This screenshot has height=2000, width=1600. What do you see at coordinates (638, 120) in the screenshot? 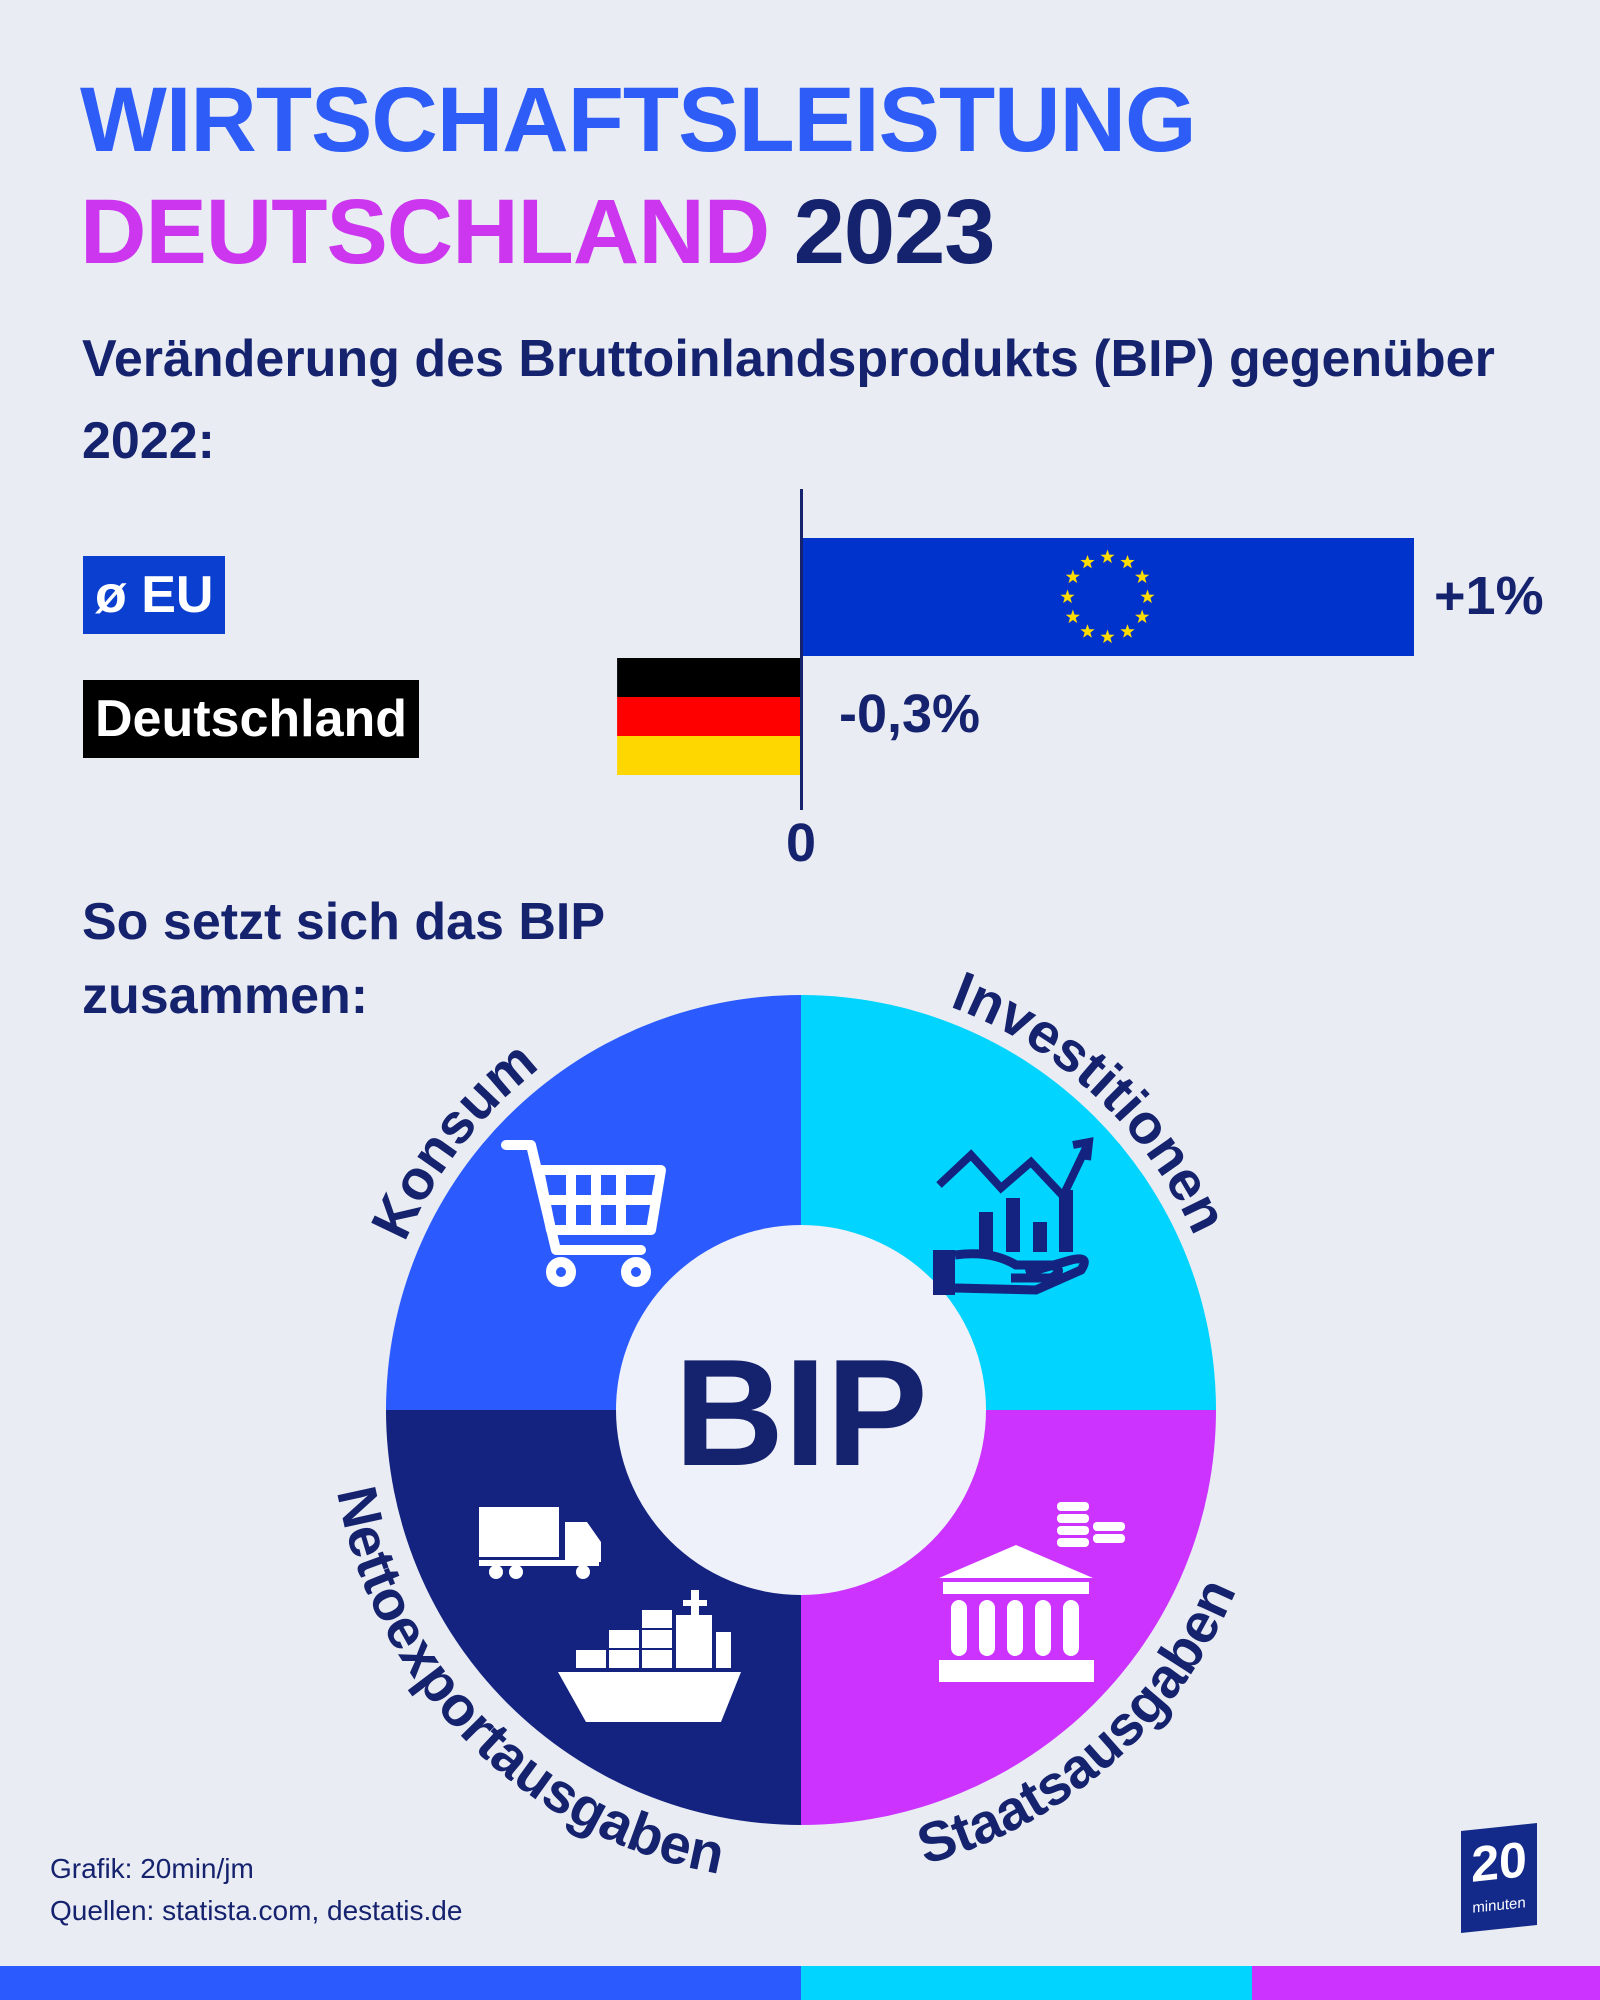
I see `title-line-1: WIRTSCHAFTSLEISTUNG` at bounding box center [638, 120].